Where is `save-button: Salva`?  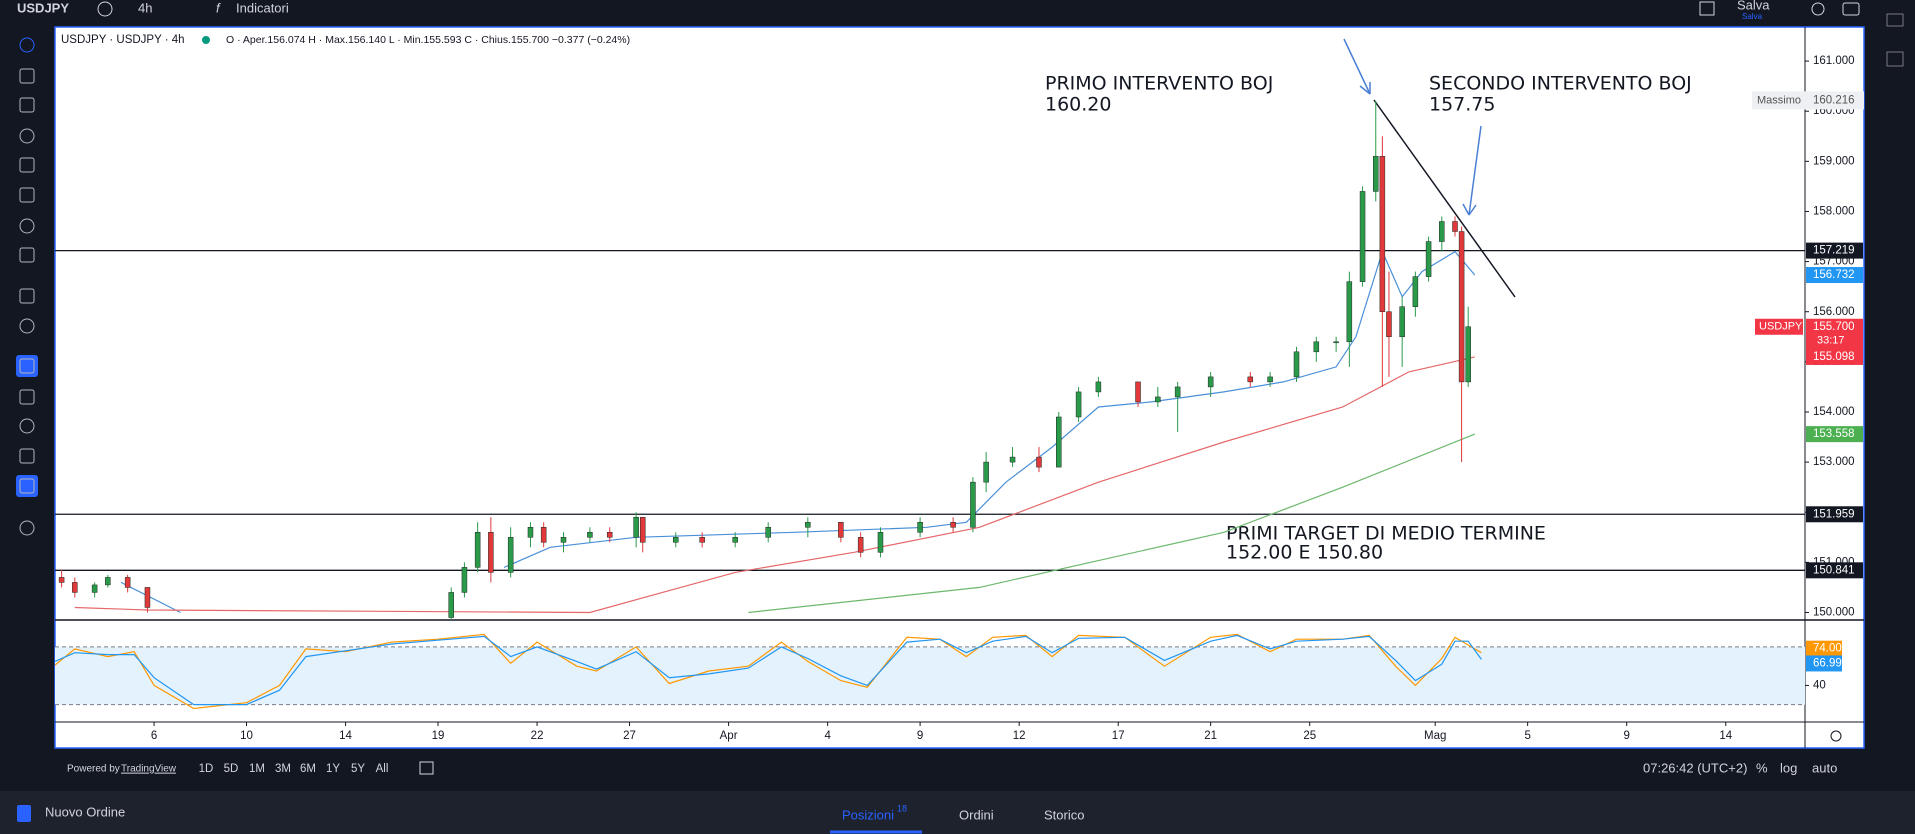
save-button: Salva is located at coordinates (1753, 6).